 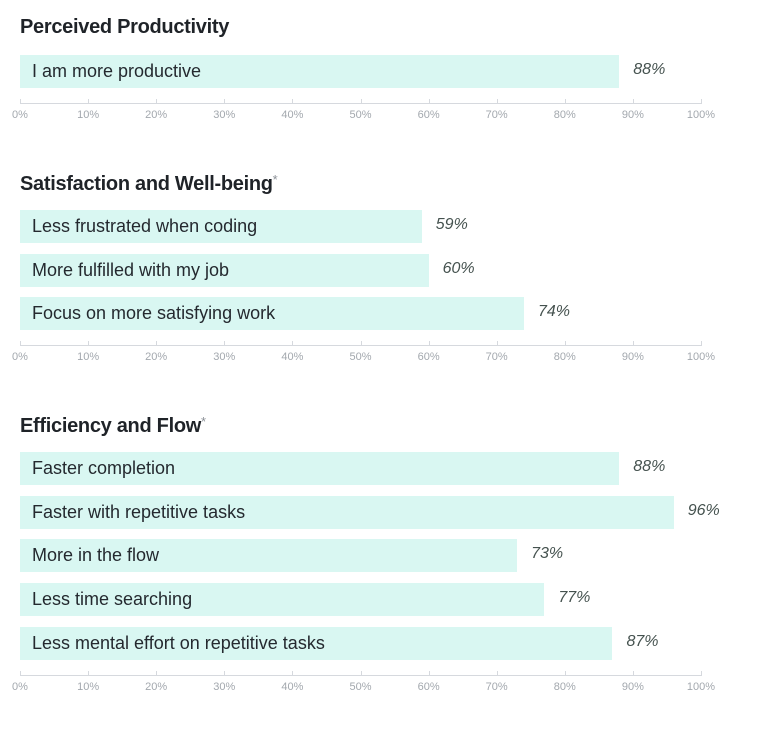 What do you see at coordinates (131, 270) in the screenshot?
I see `bar-label: More fulfilled with my job` at bounding box center [131, 270].